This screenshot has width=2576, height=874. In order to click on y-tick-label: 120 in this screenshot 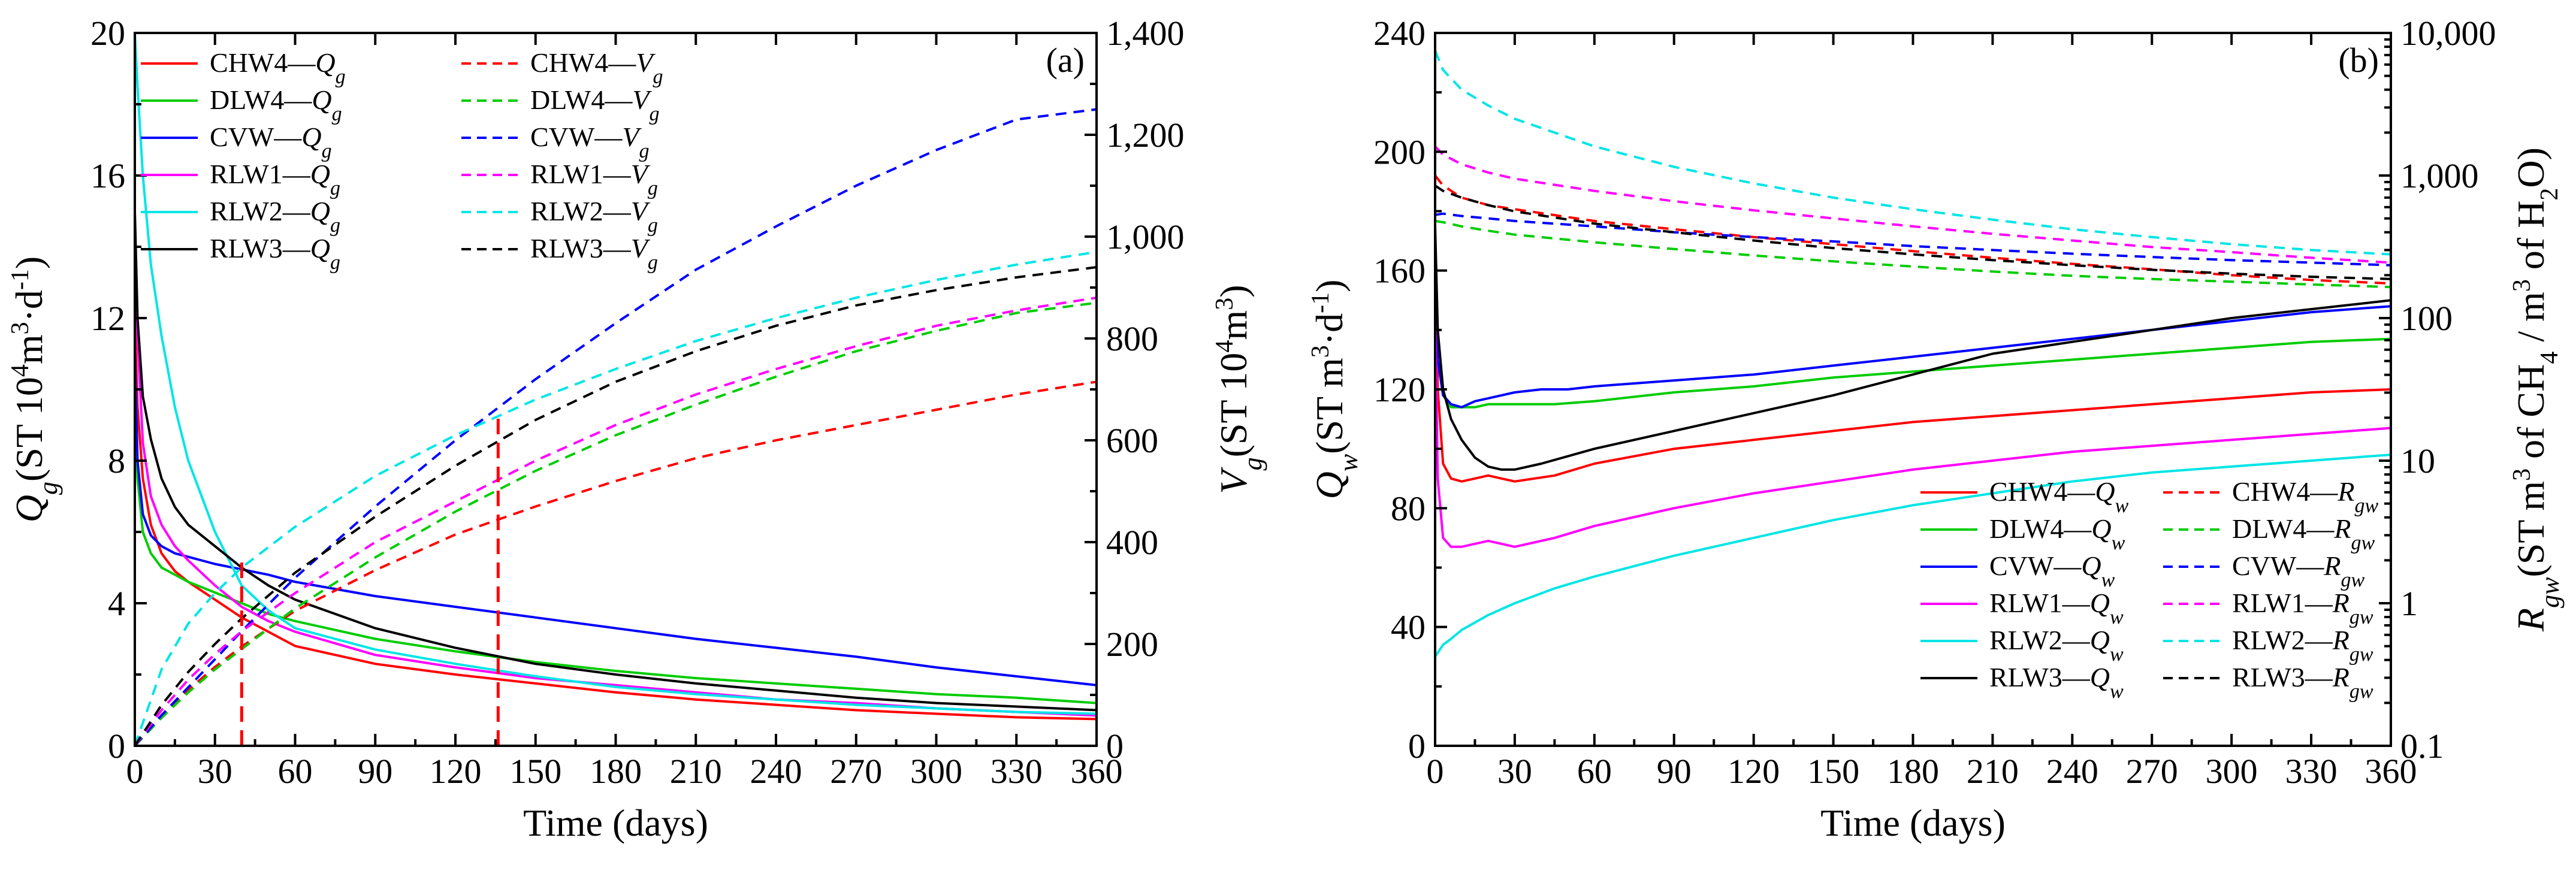, I will do `click(1399, 389)`.